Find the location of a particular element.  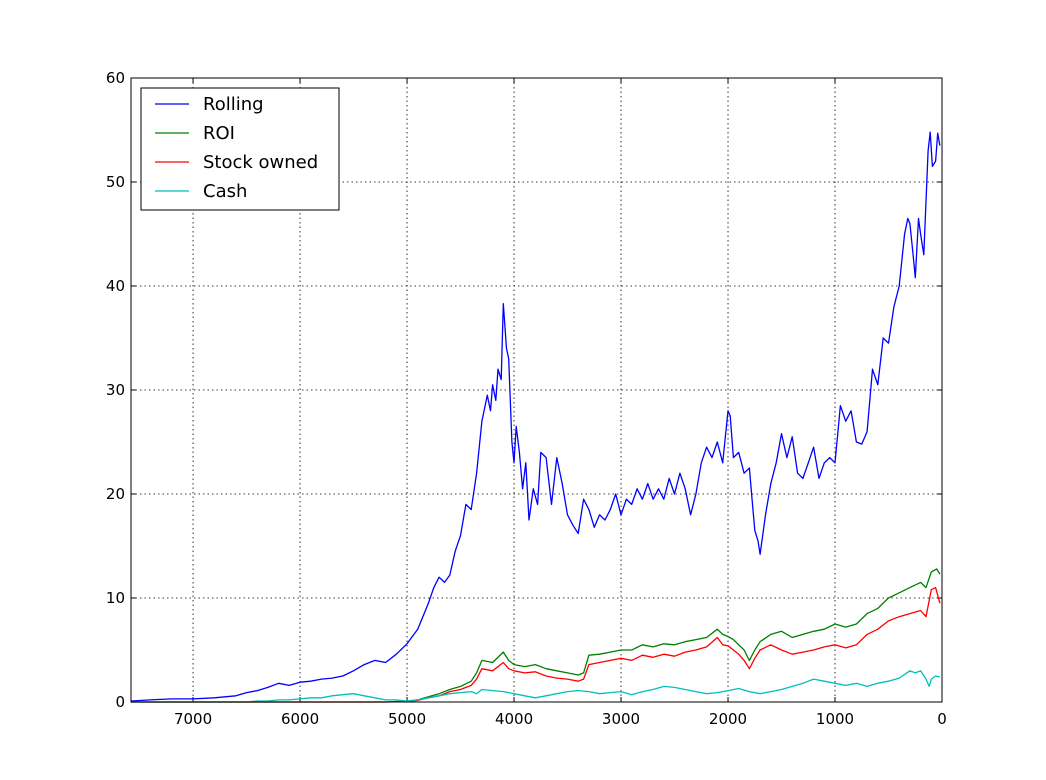

x-tick-label: 7000 is located at coordinates (193, 719).